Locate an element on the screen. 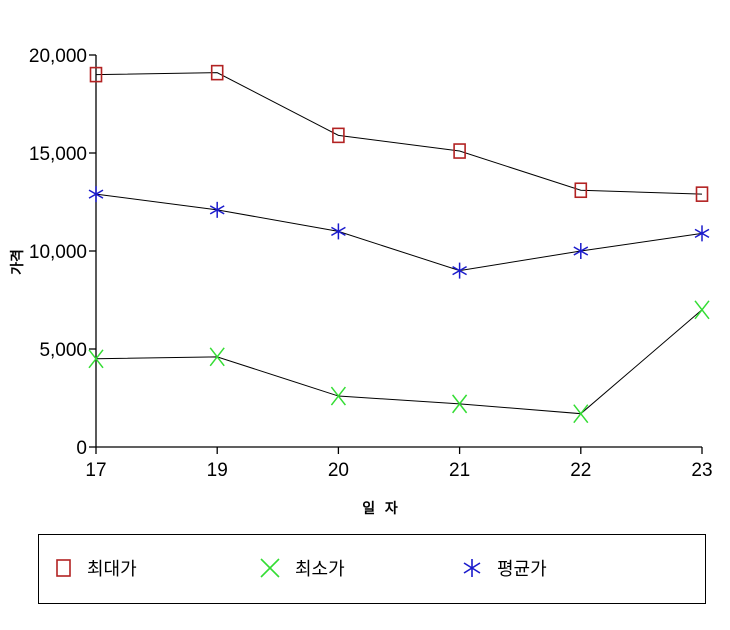 This screenshot has width=730, height=630. x-tick-label: 23 is located at coordinates (701, 470).